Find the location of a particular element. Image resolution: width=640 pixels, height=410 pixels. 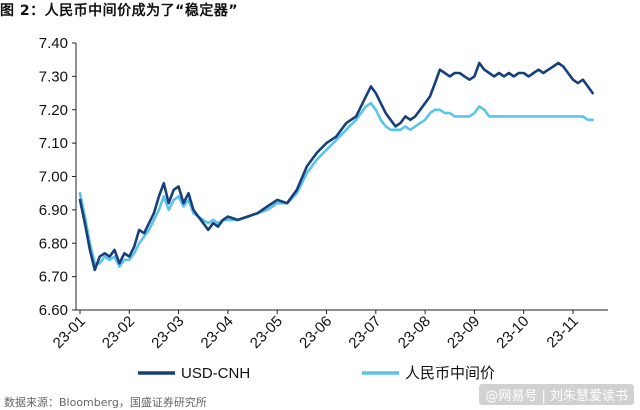

watermark: @网易号 | 刘朱慧爱读书 is located at coordinates (556, 394).